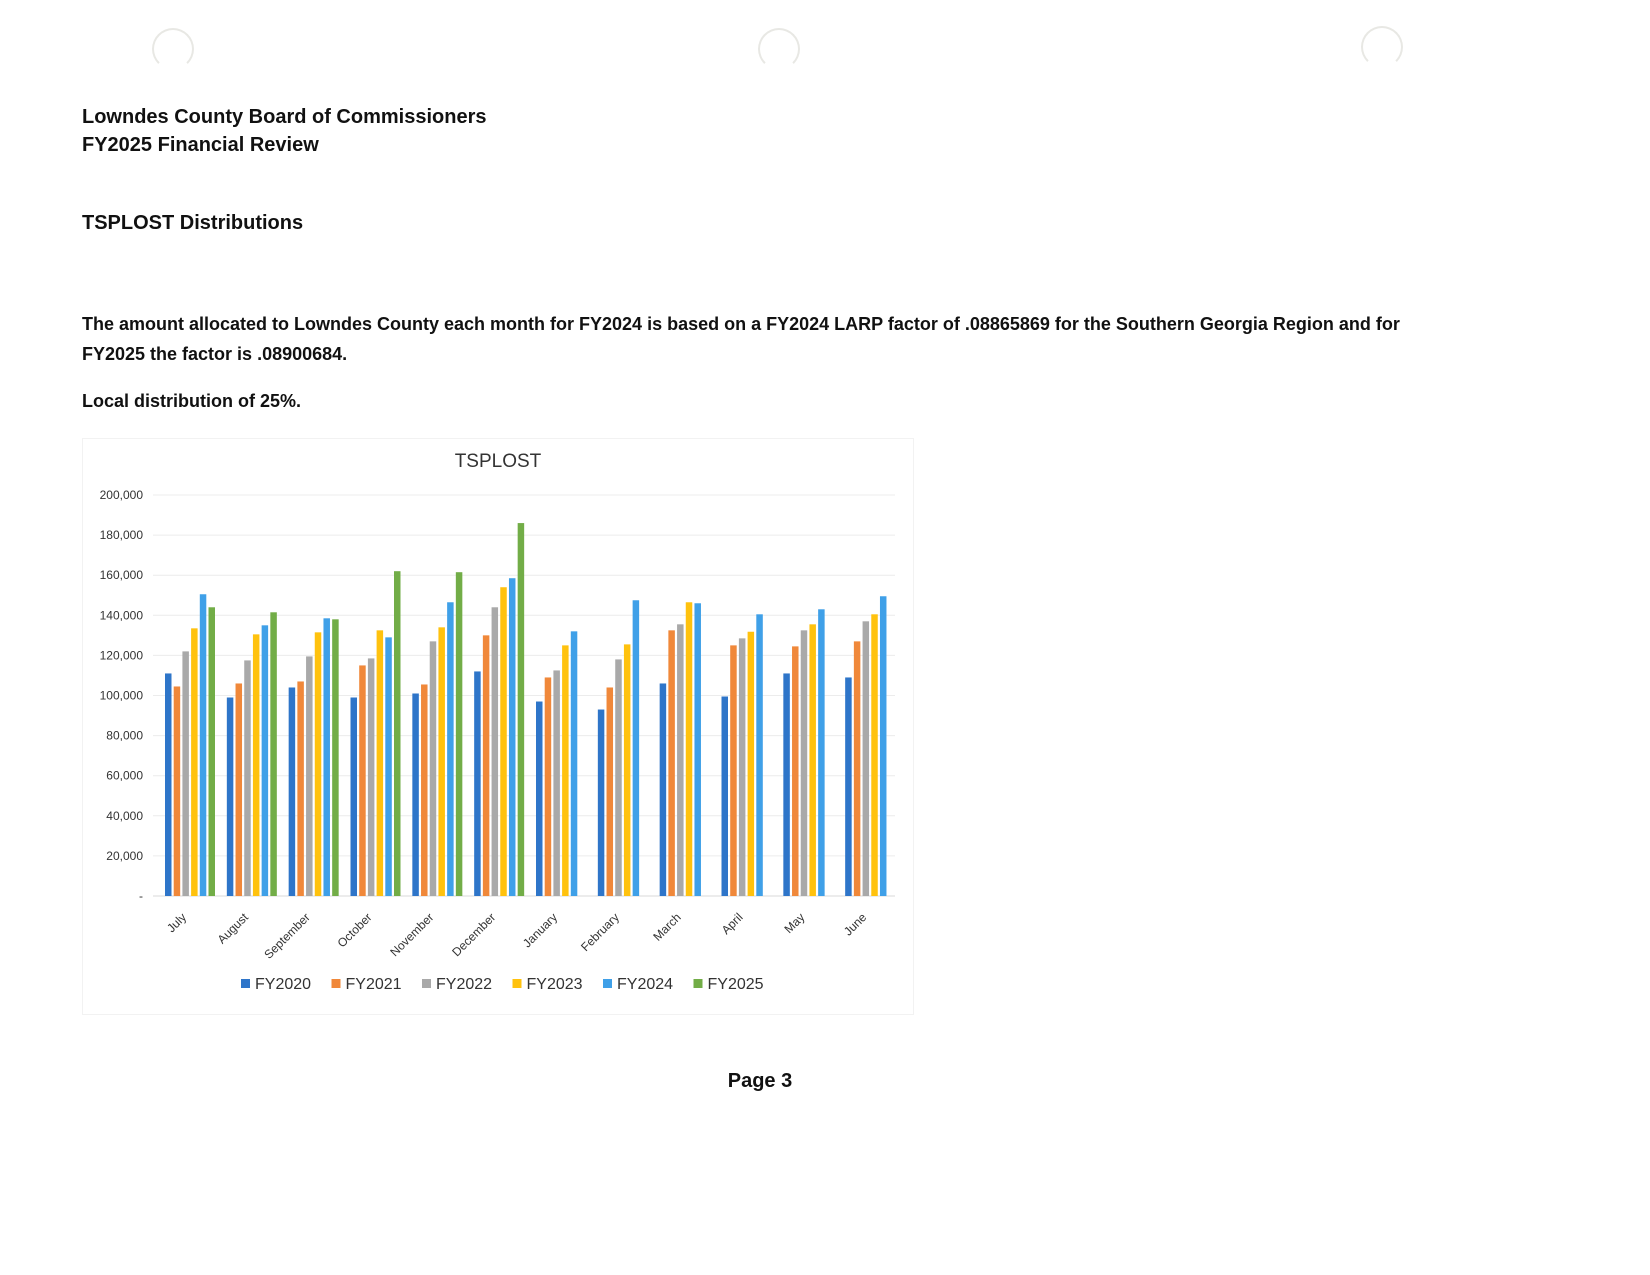 Image resolution: width=1650 pixels, height=1275 pixels. What do you see at coordinates (441, 761) in the screenshot?
I see `bar-fy2023-november` at bounding box center [441, 761].